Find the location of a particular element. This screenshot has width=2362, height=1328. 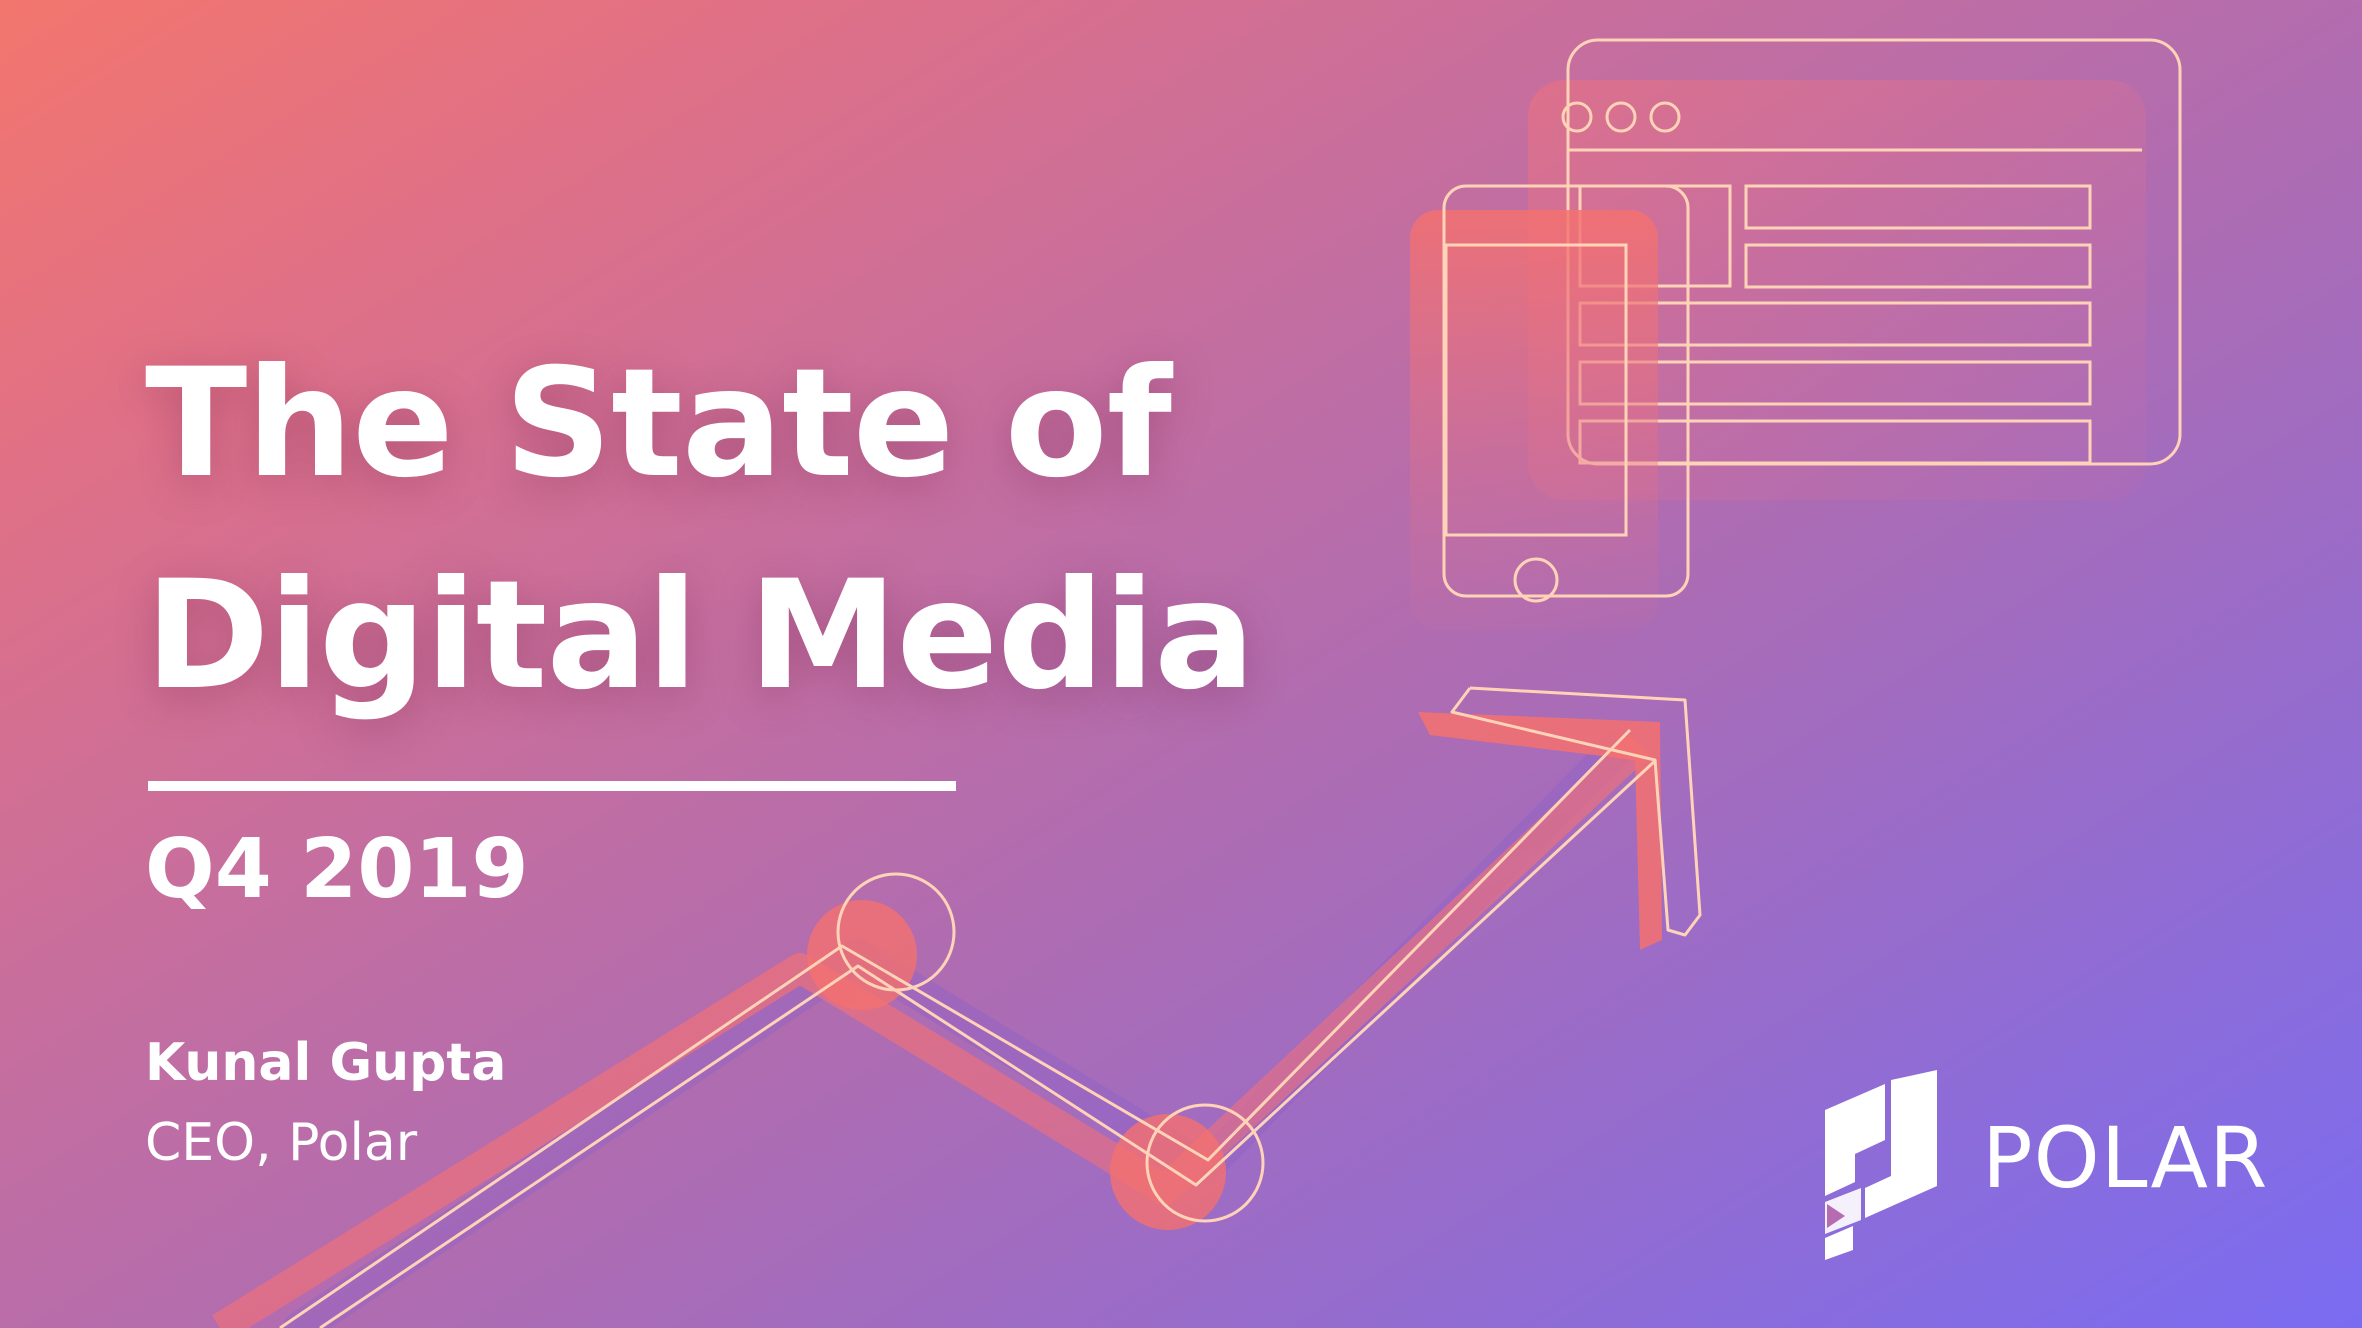

polar-logo: POLAR is located at coordinates (2060, 1165).